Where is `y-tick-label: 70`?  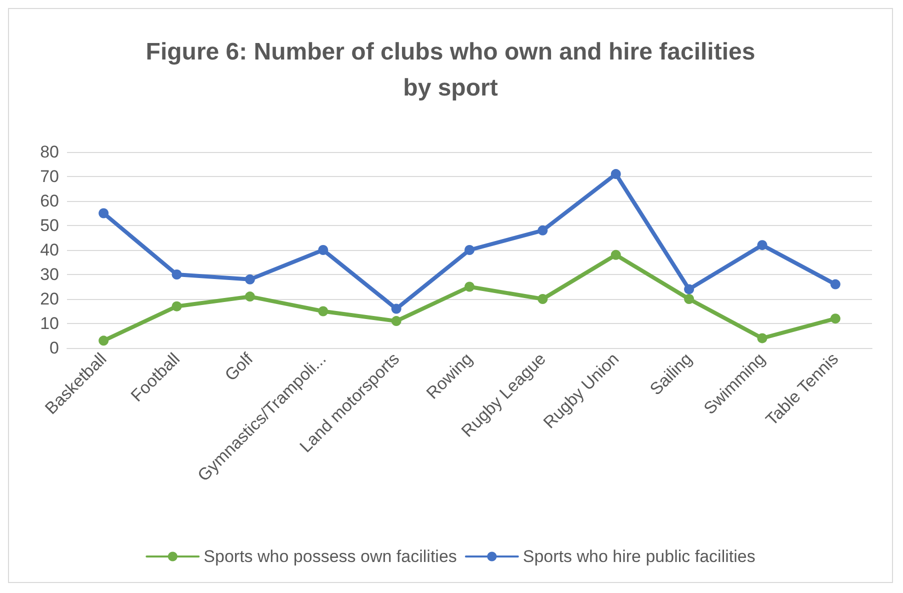 y-tick-label: 70 is located at coordinates (49, 176).